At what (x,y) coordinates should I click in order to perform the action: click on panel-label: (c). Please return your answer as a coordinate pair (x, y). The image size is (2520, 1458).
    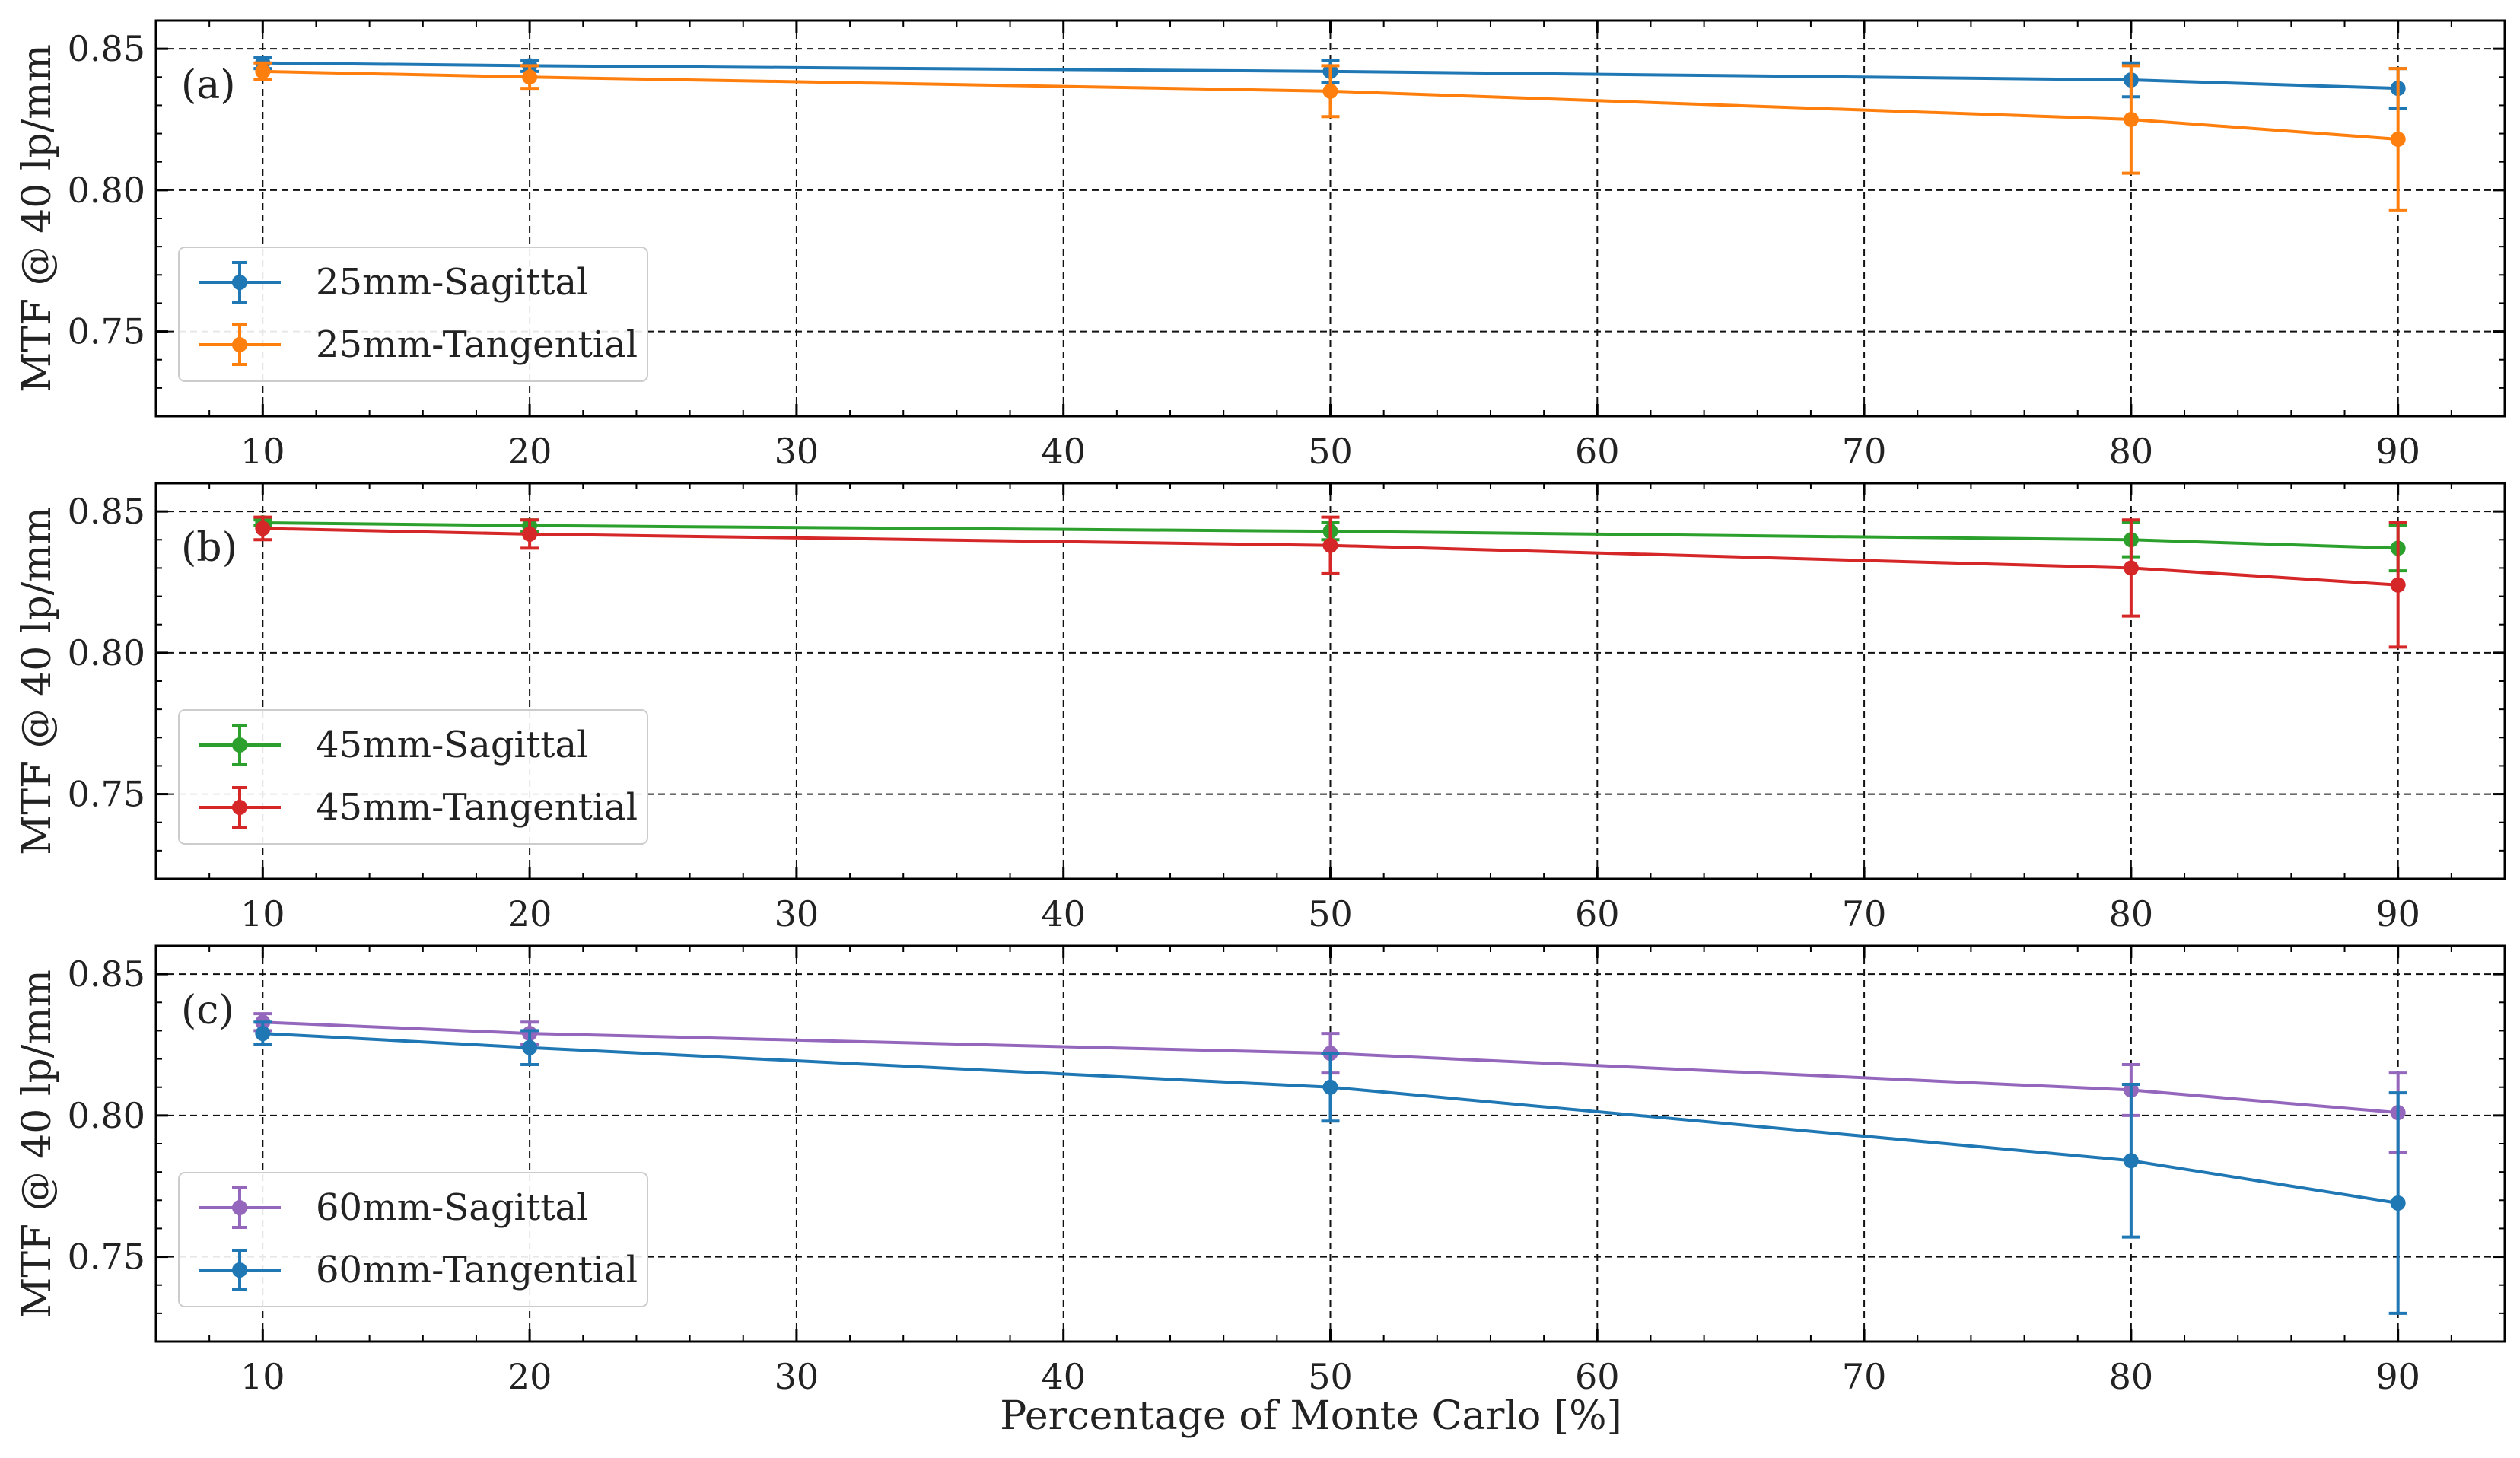
    Looking at the image, I should click on (208, 1011).